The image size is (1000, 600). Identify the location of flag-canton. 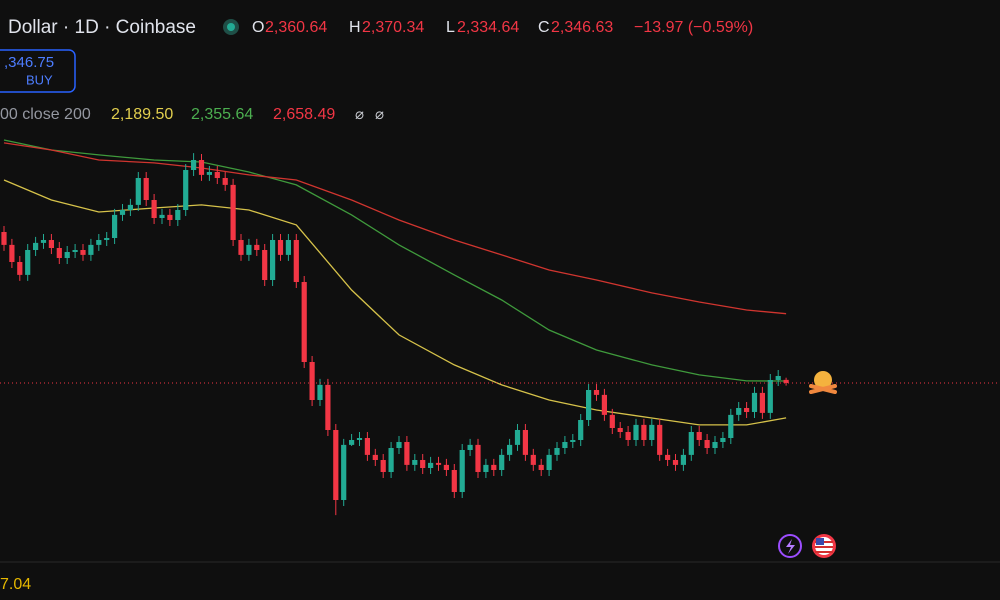
(820, 541).